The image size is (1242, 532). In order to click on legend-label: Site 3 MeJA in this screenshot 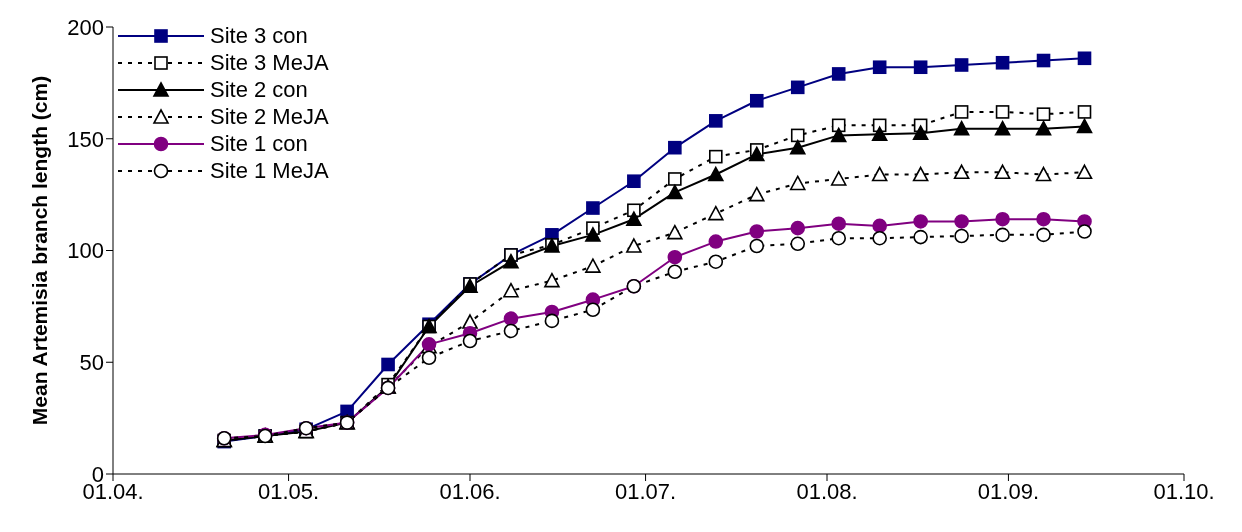, I will do `click(269, 62)`.